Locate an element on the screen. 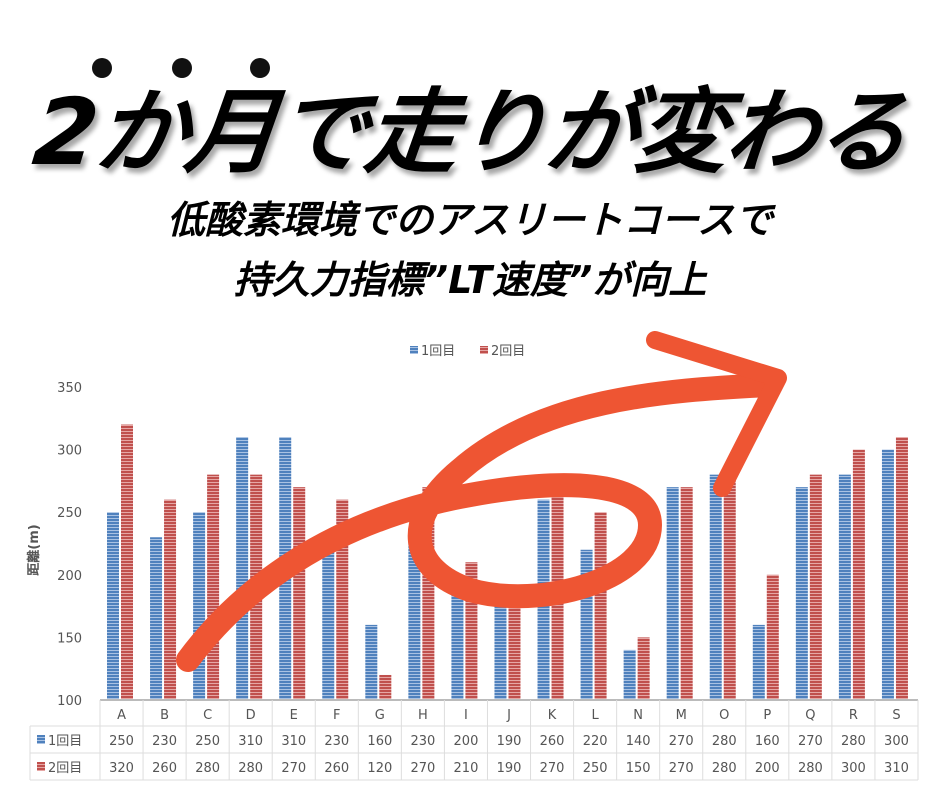 The image size is (940, 788). subtitle-line-2: 持久力指標”LT速度”が向上 is located at coordinates (470, 280).